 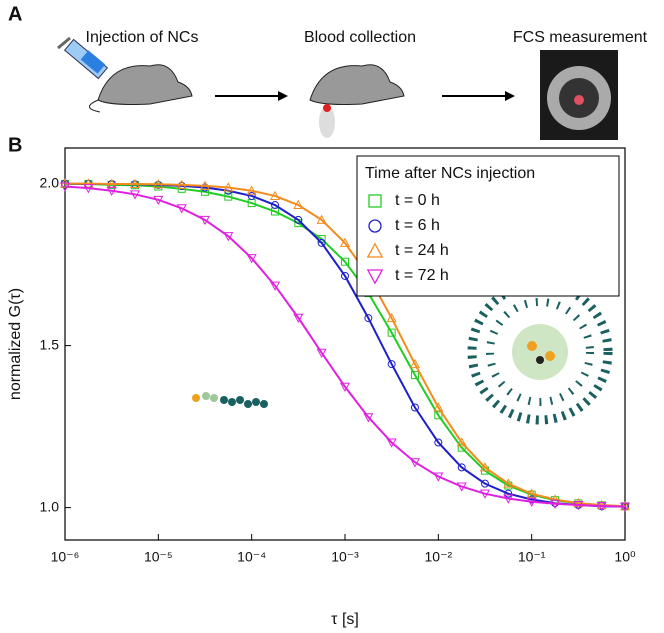 I want to click on x-tick-label: 10⁻², so click(x=439, y=557).